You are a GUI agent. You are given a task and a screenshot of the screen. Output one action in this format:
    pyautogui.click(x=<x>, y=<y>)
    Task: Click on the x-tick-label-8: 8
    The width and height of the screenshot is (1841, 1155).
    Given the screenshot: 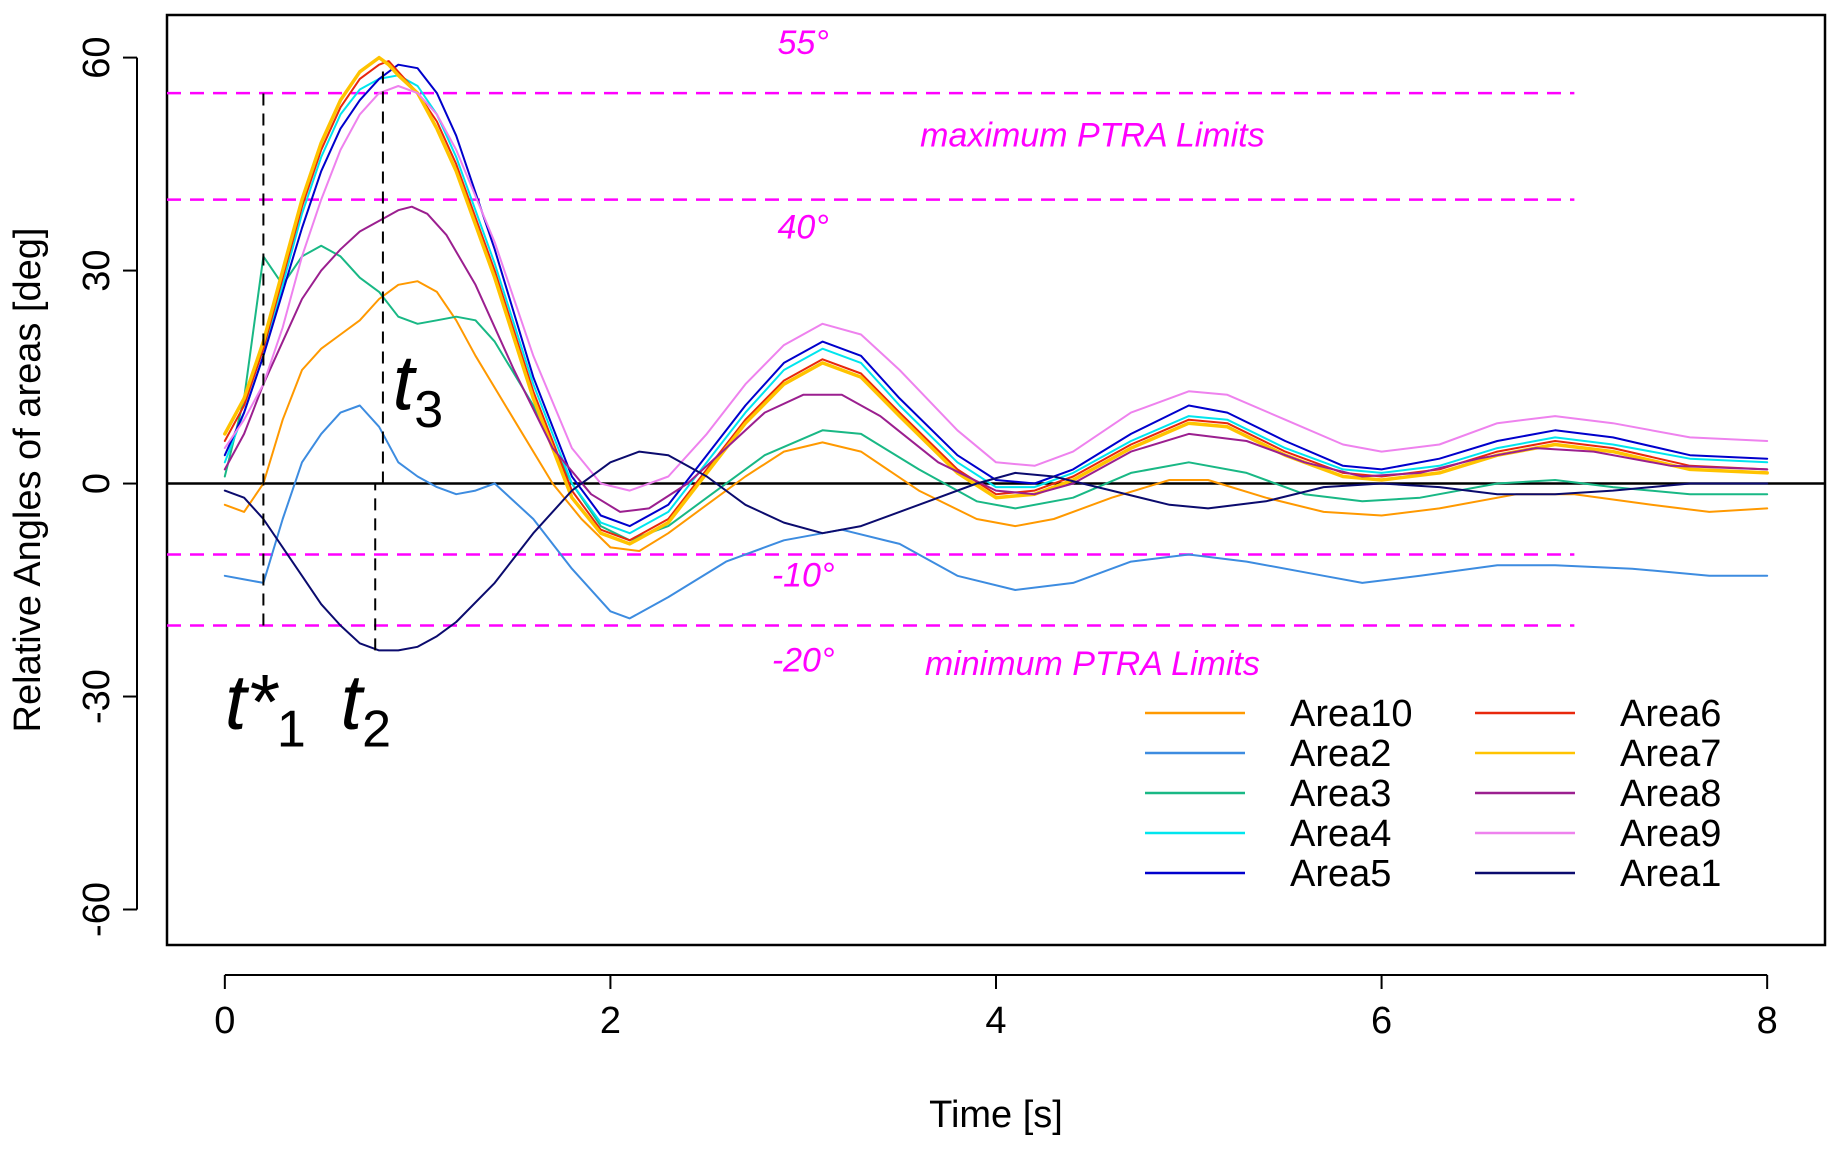 What is the action you would take?
    pyautogui.click(x=1767, y=1021)
    